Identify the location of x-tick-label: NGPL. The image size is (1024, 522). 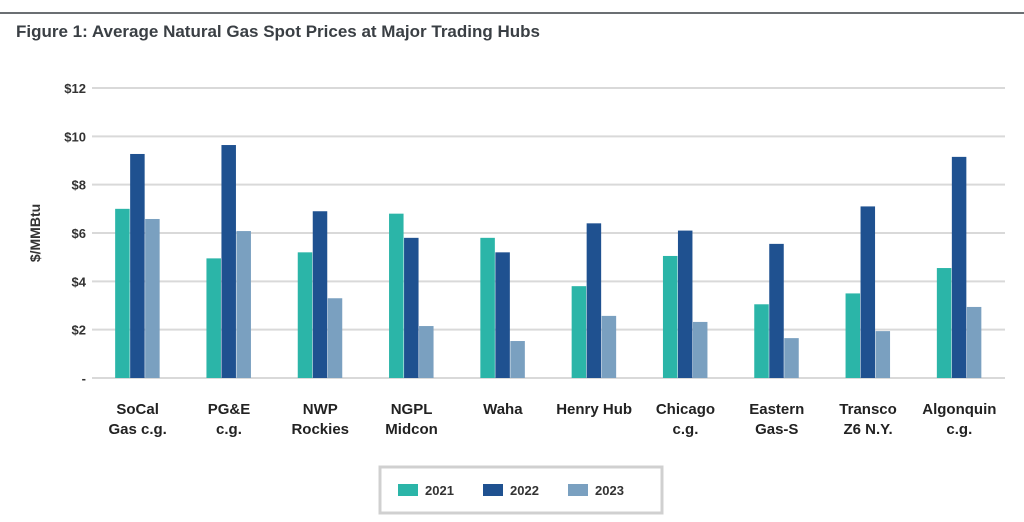
(412, 409).